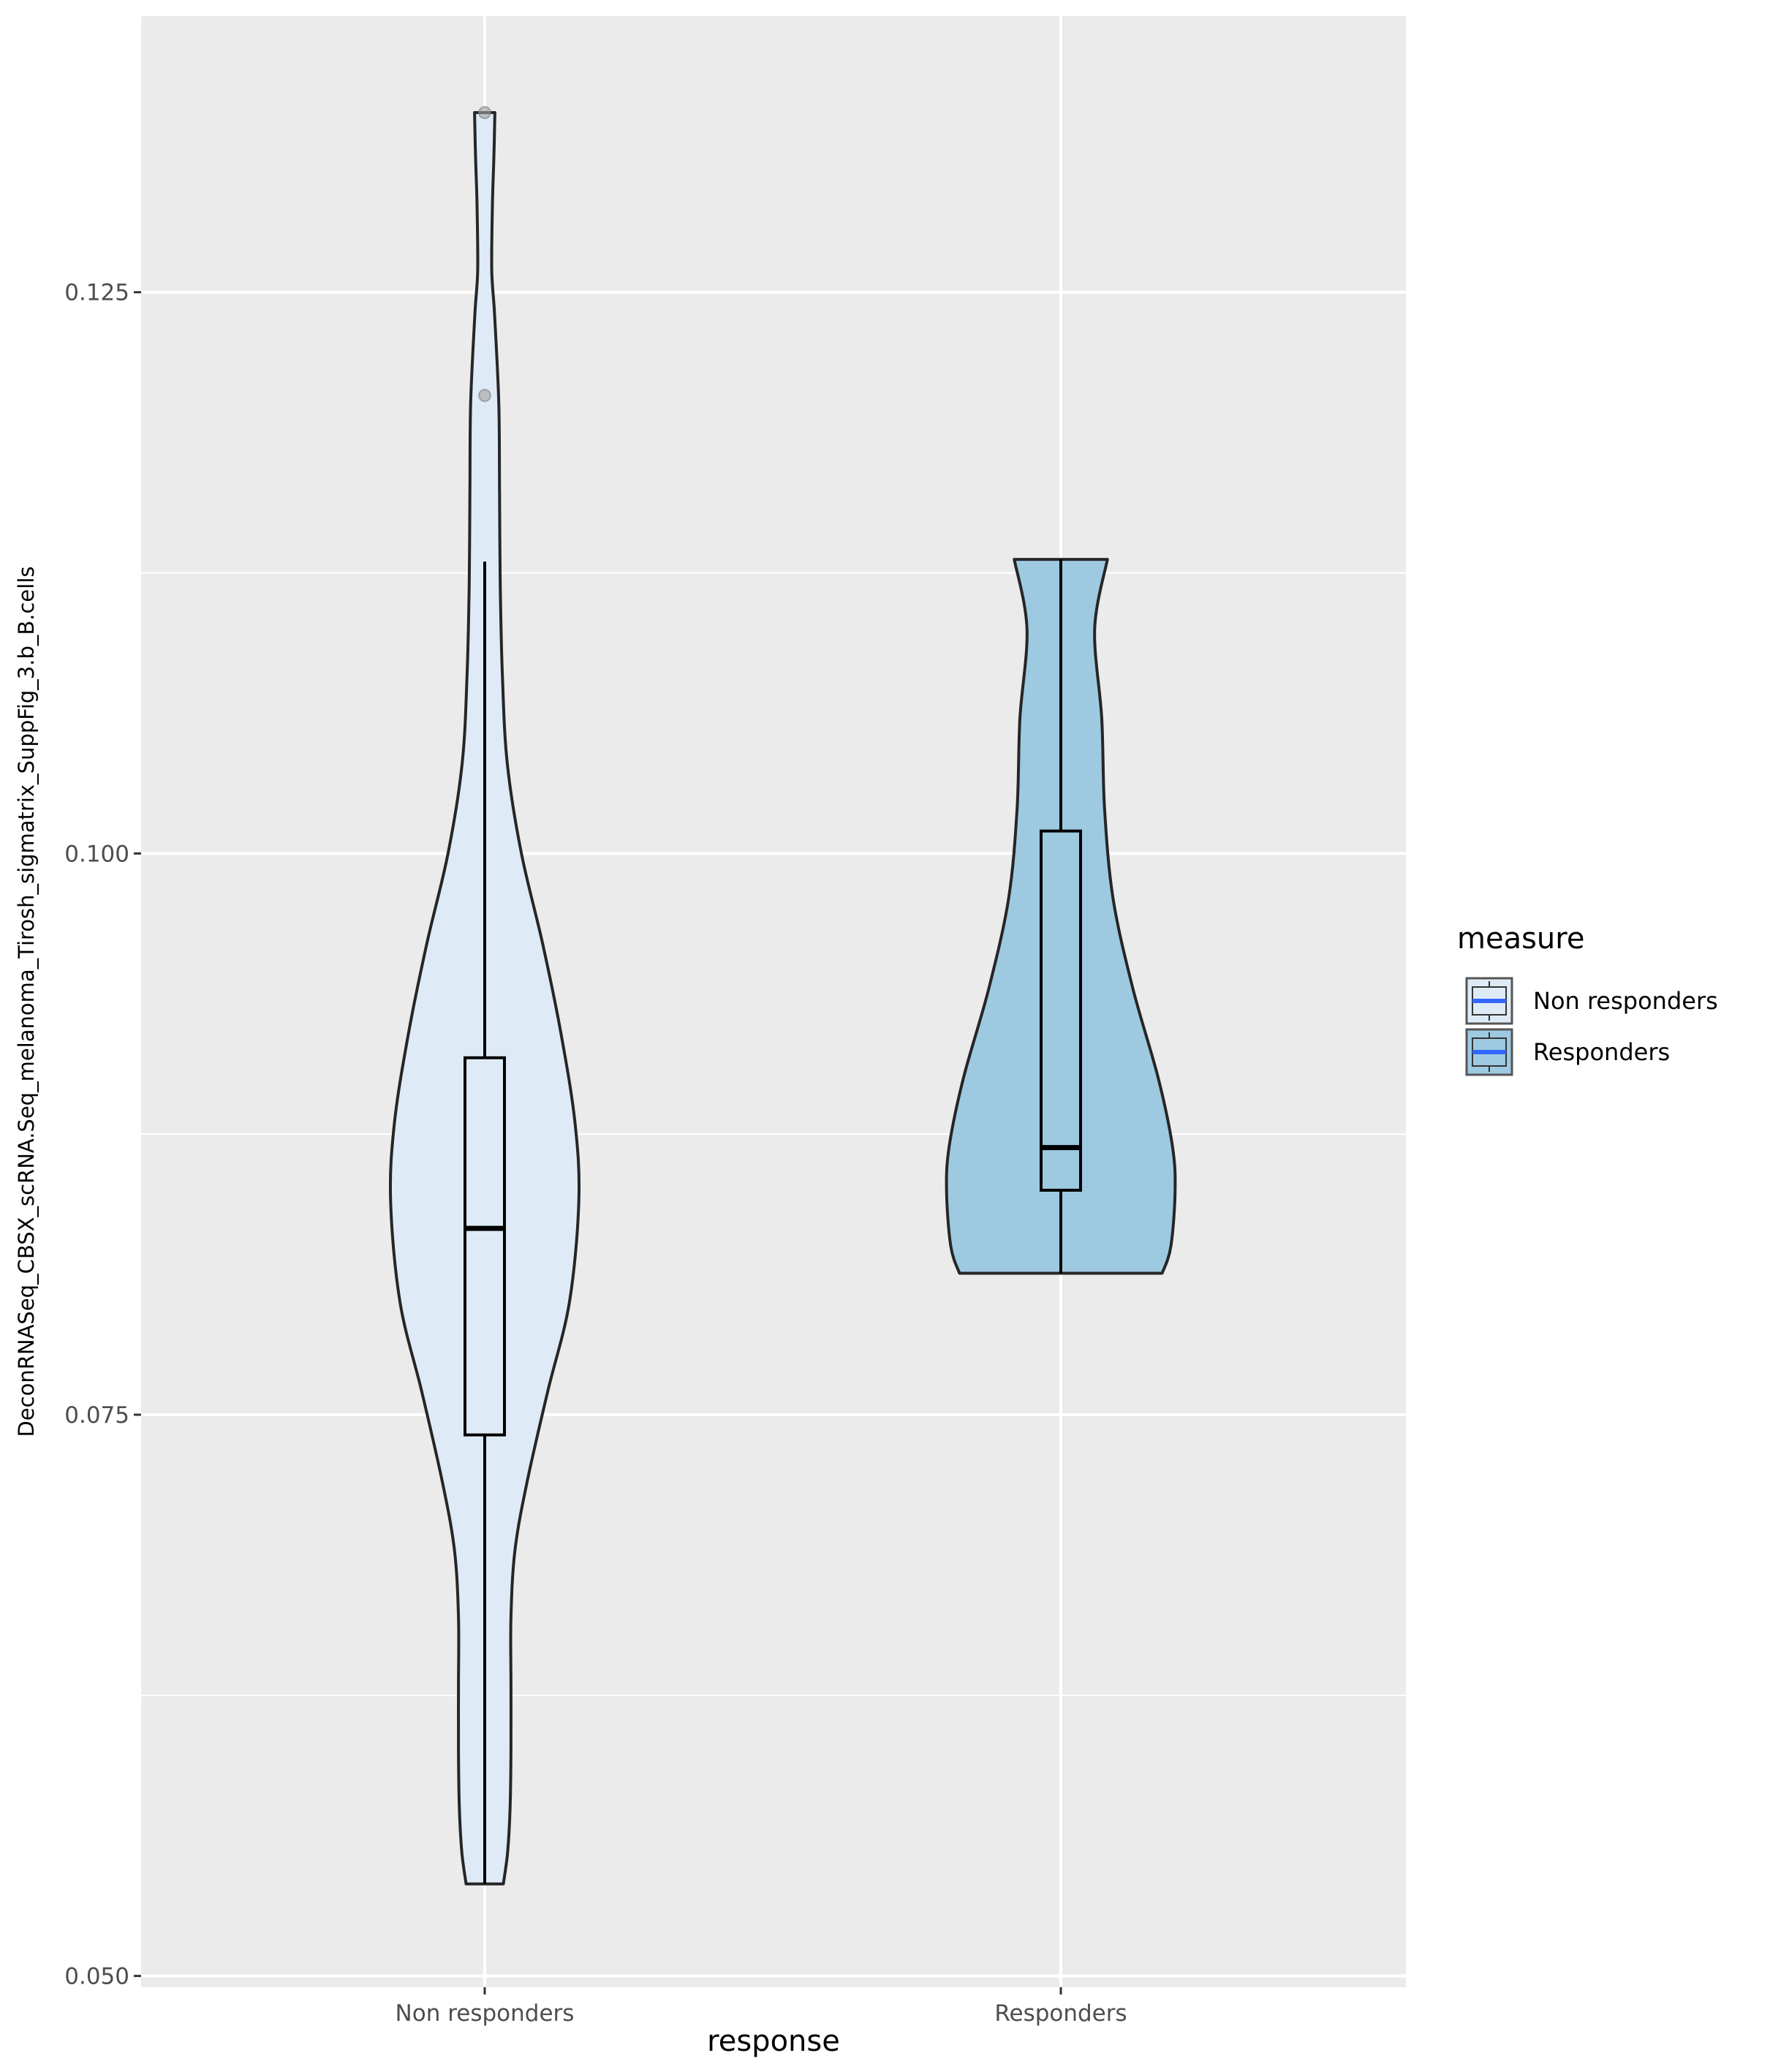  Describe the element at coordinates (97, 293) in the screenshot. I see `y-tick-label: 0.125` at that location.